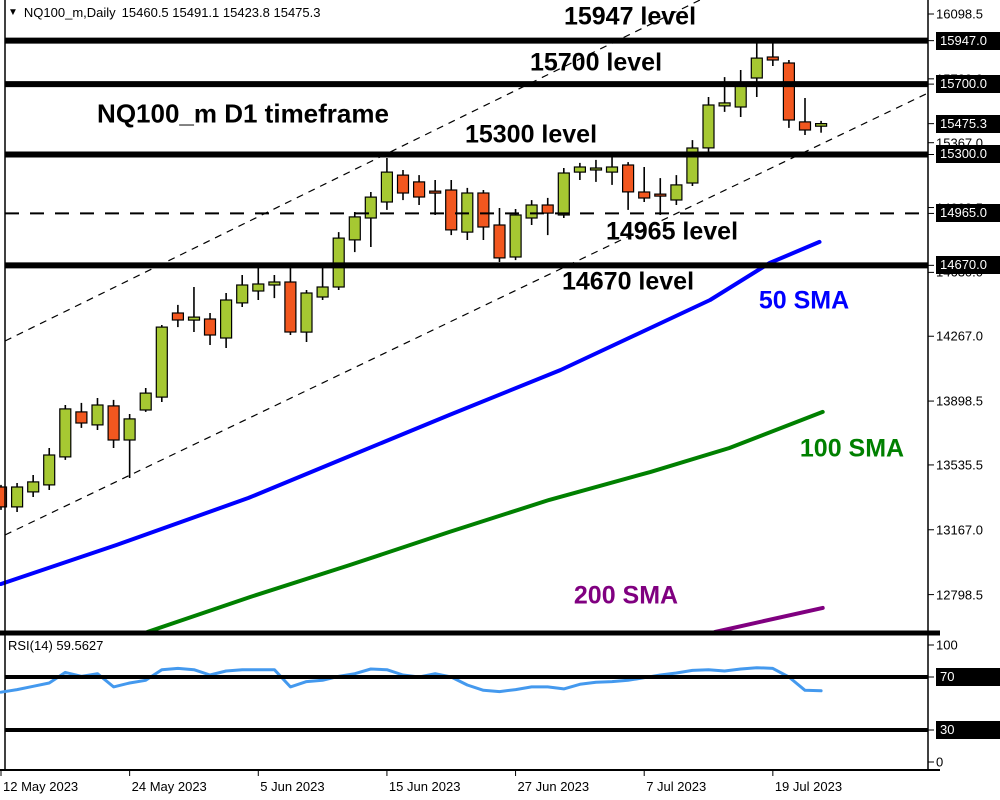 This screenshot has height=800, width=1000. Describe the element at coordinates (968, 84) in the screenshot. I see `price-level-badge: 15700.0` at that location.